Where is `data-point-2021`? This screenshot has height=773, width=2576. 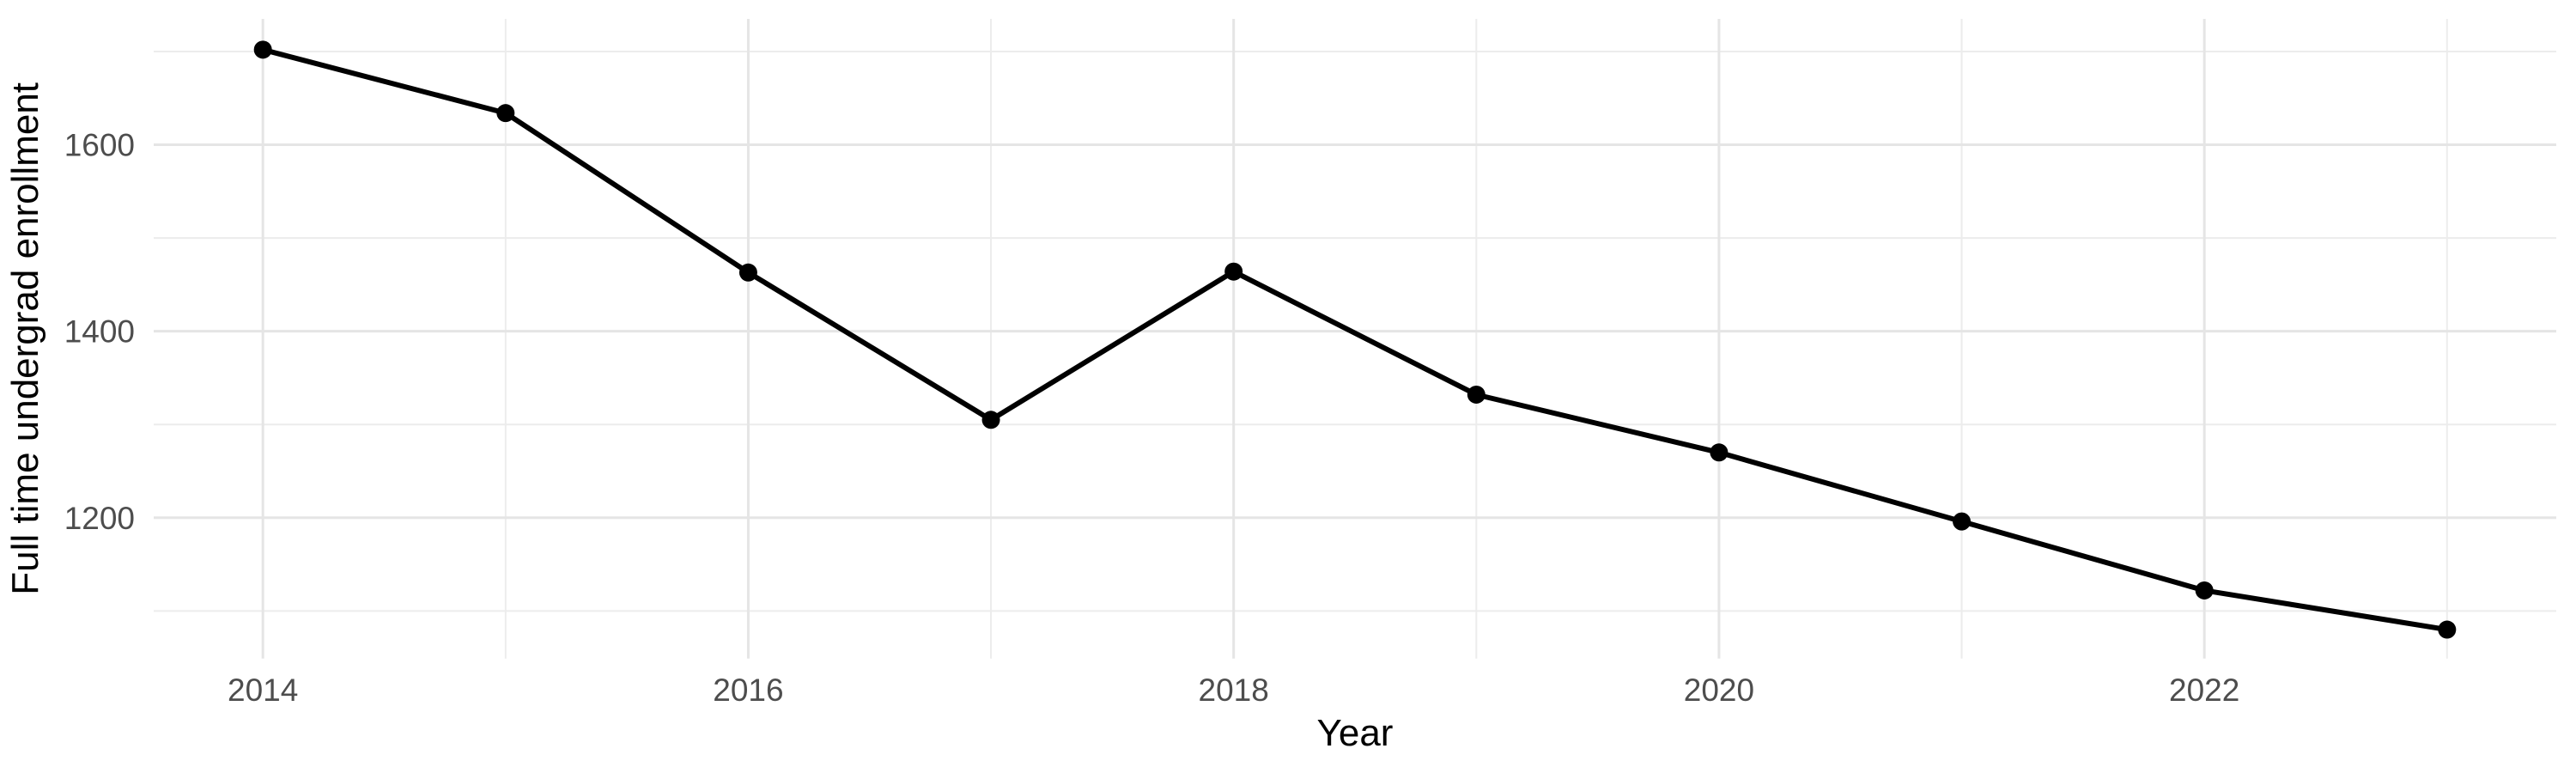 data-point-2021 is located at coordinates (1962, 521).